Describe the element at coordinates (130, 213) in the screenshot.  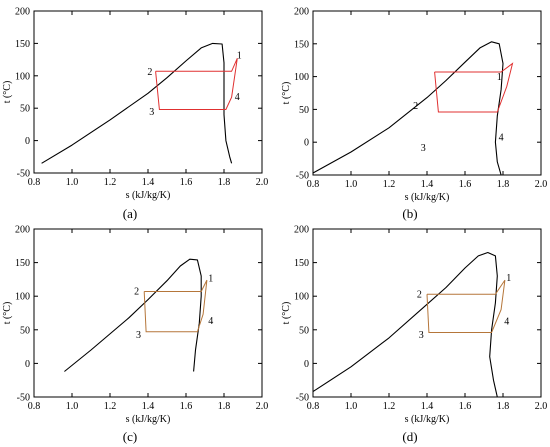
I see `panel-caption: (a)` at that location.